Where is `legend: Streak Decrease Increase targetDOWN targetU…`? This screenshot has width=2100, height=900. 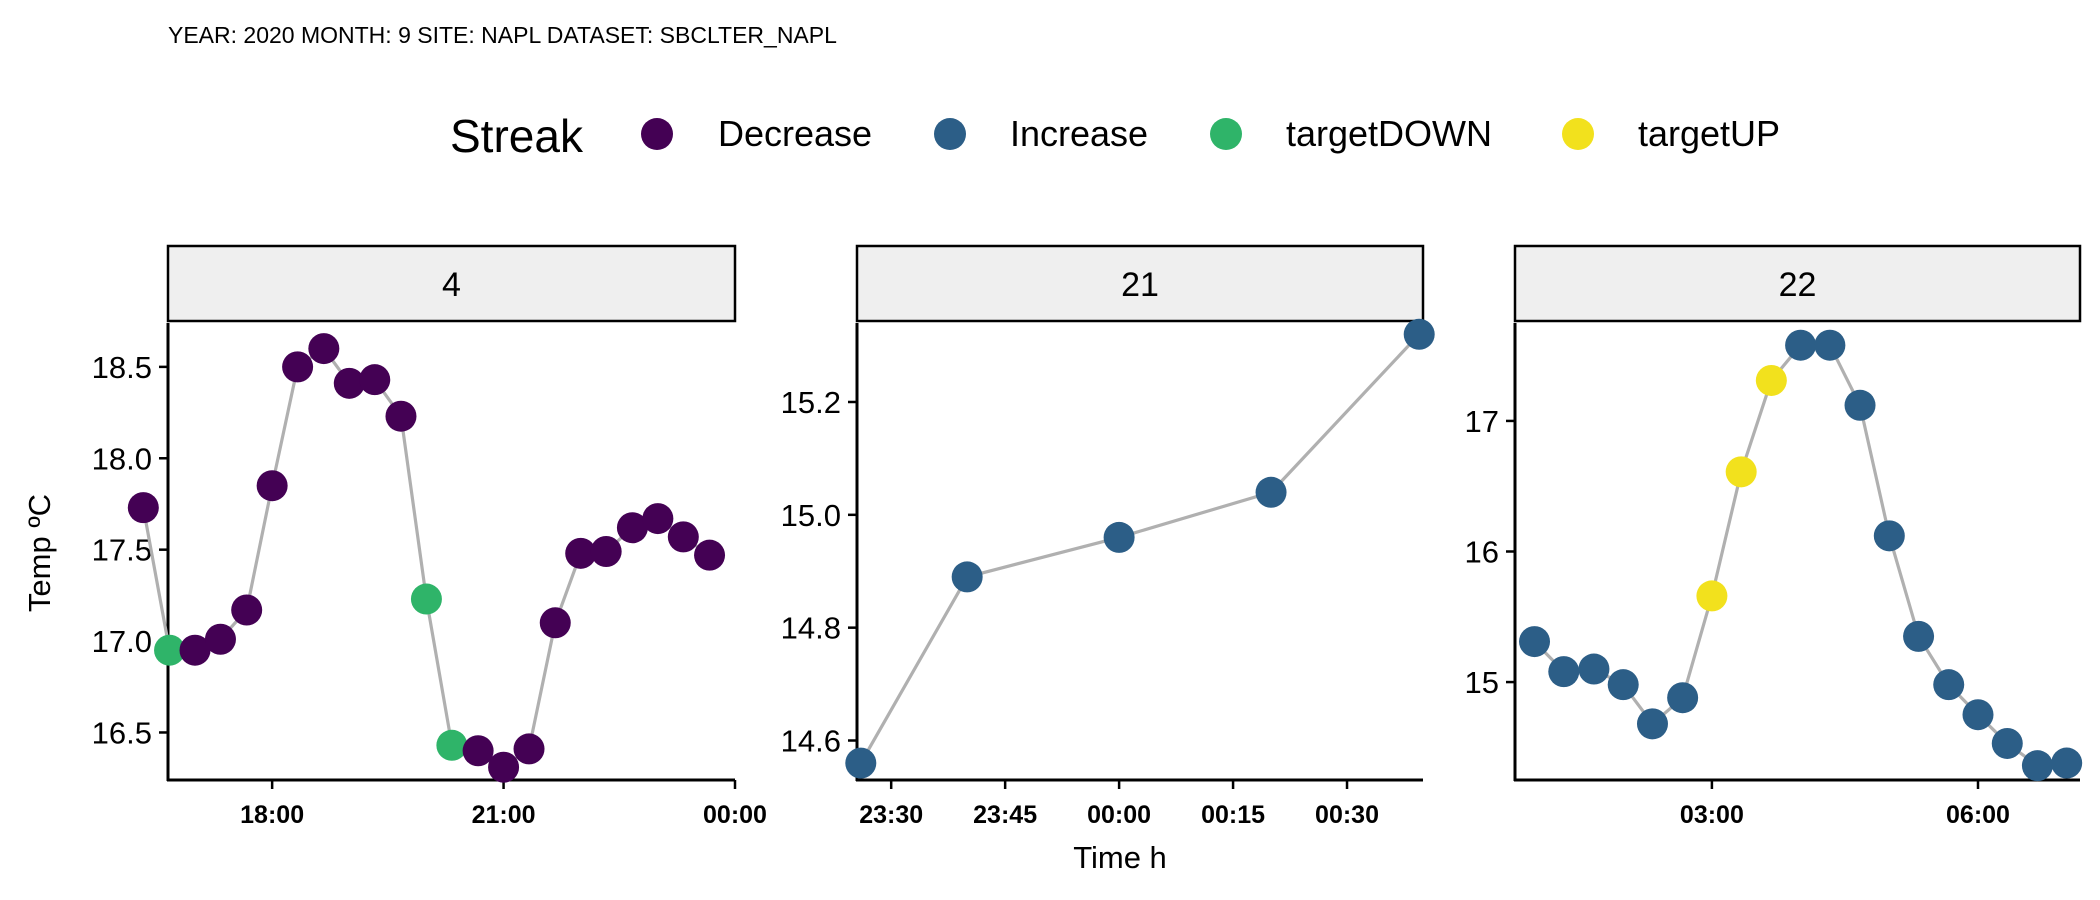 legend: Streak Decrease Increase targetDOWN targetU… is located at coordinates (1115, 136).